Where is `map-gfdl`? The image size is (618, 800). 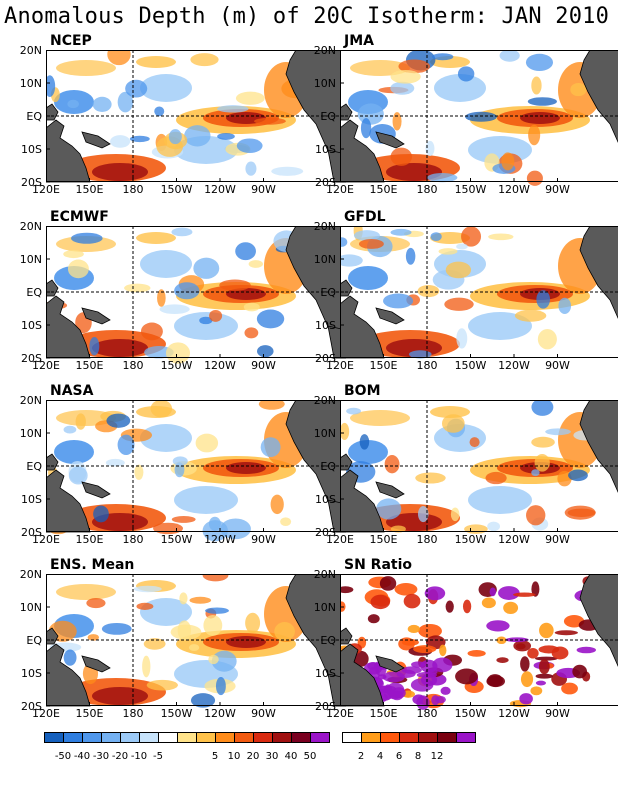 map-gfdl is located at coordinates (475, 303).